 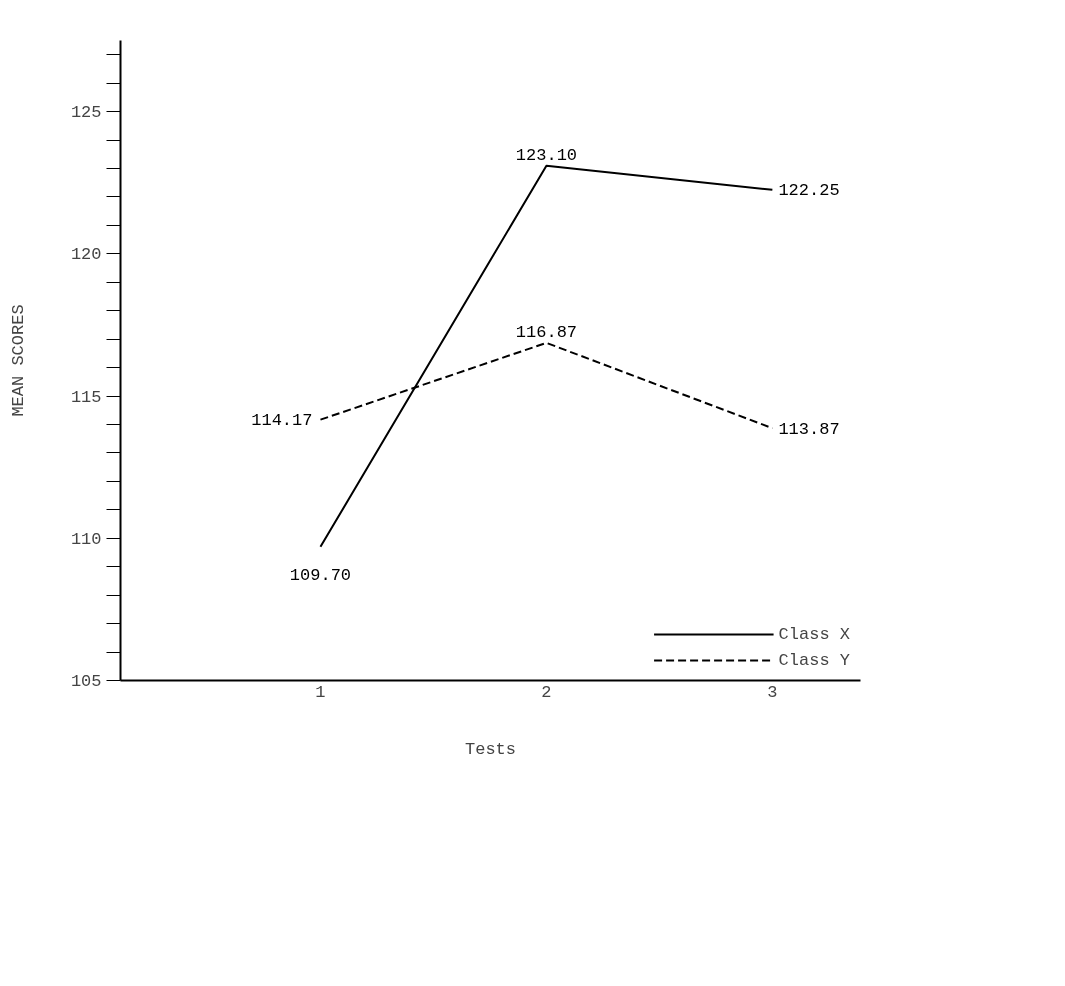 I want to click on y-tick-label: 125, so click(x=86, y=113).